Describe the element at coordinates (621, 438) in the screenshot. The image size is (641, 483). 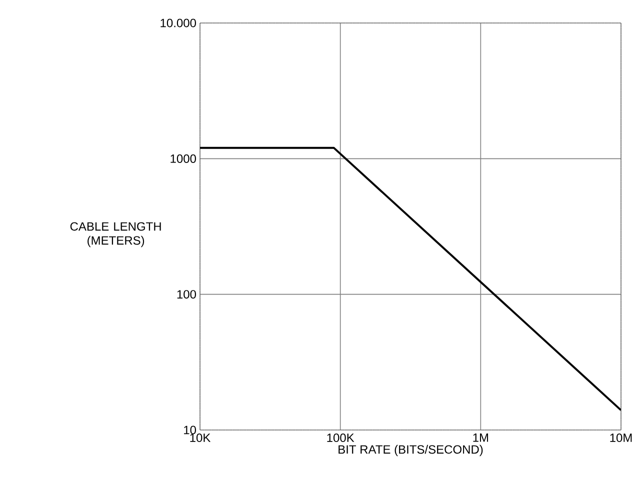
I see `x-tick-label: 10M` at that location.